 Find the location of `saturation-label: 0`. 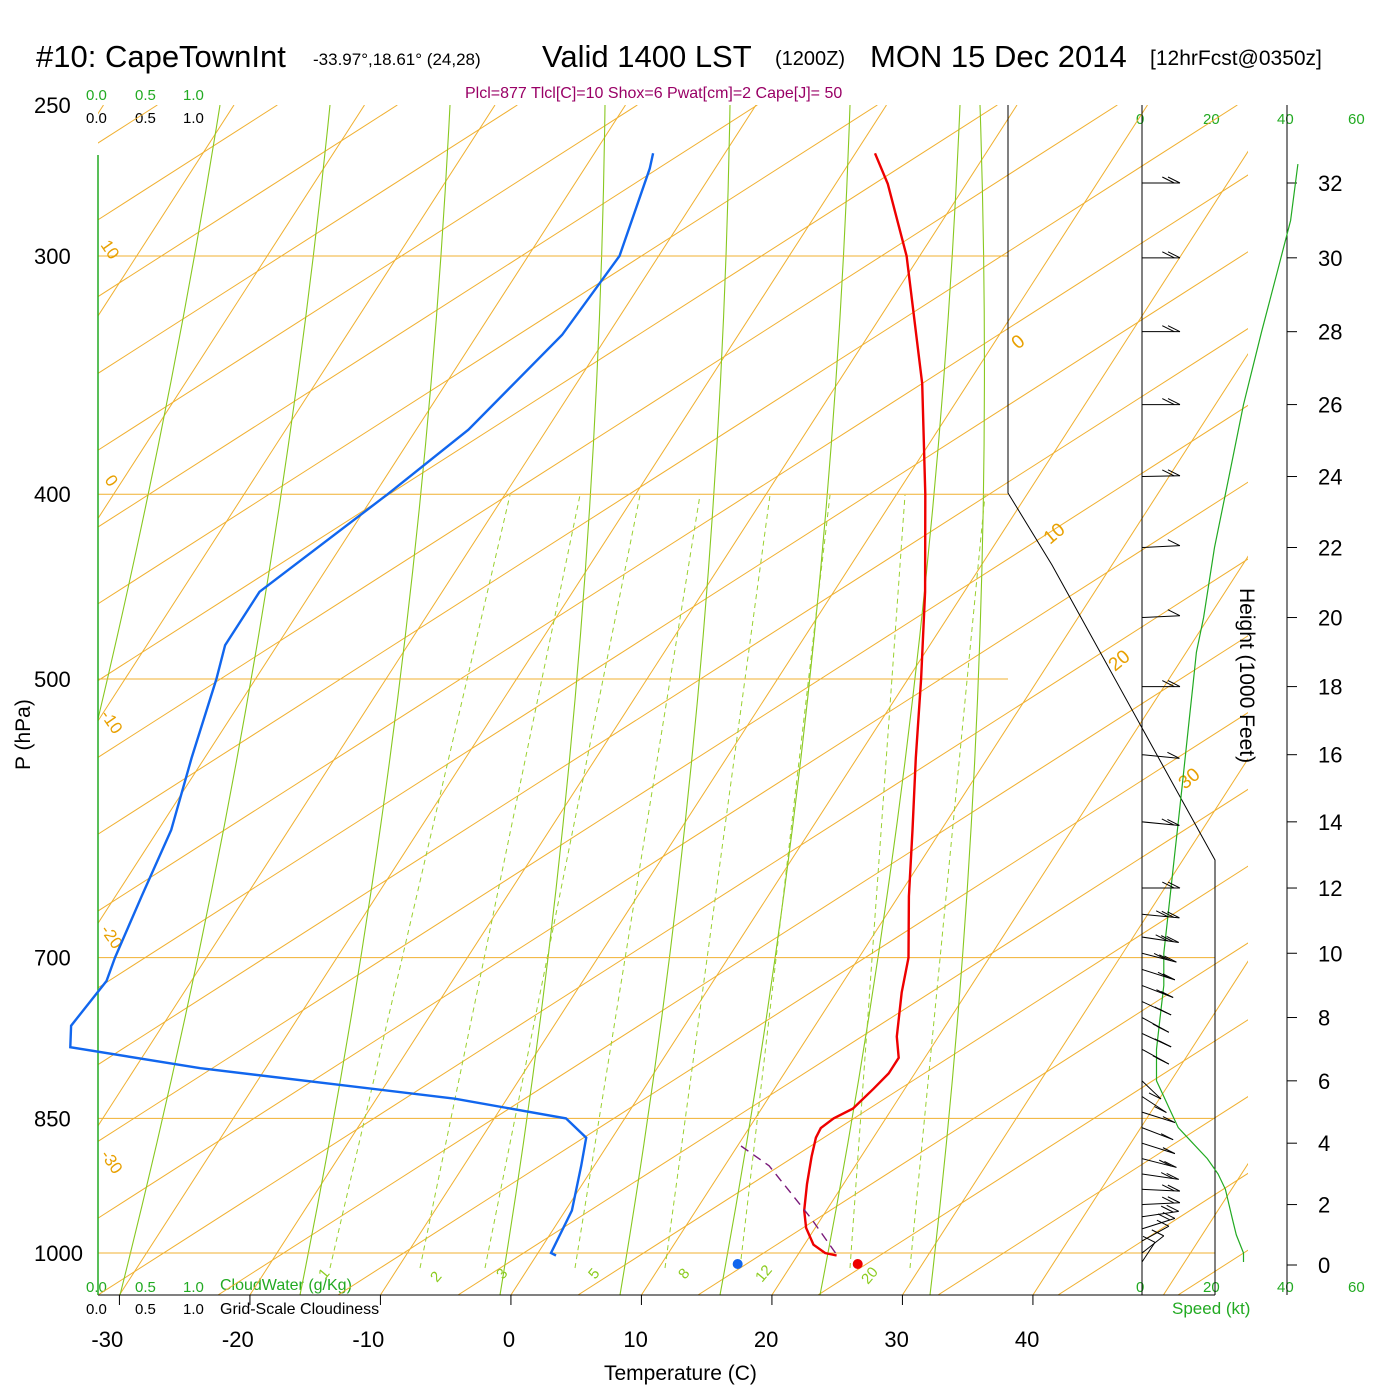

saturation-label: 0 is located at coordinates (1019, 342).